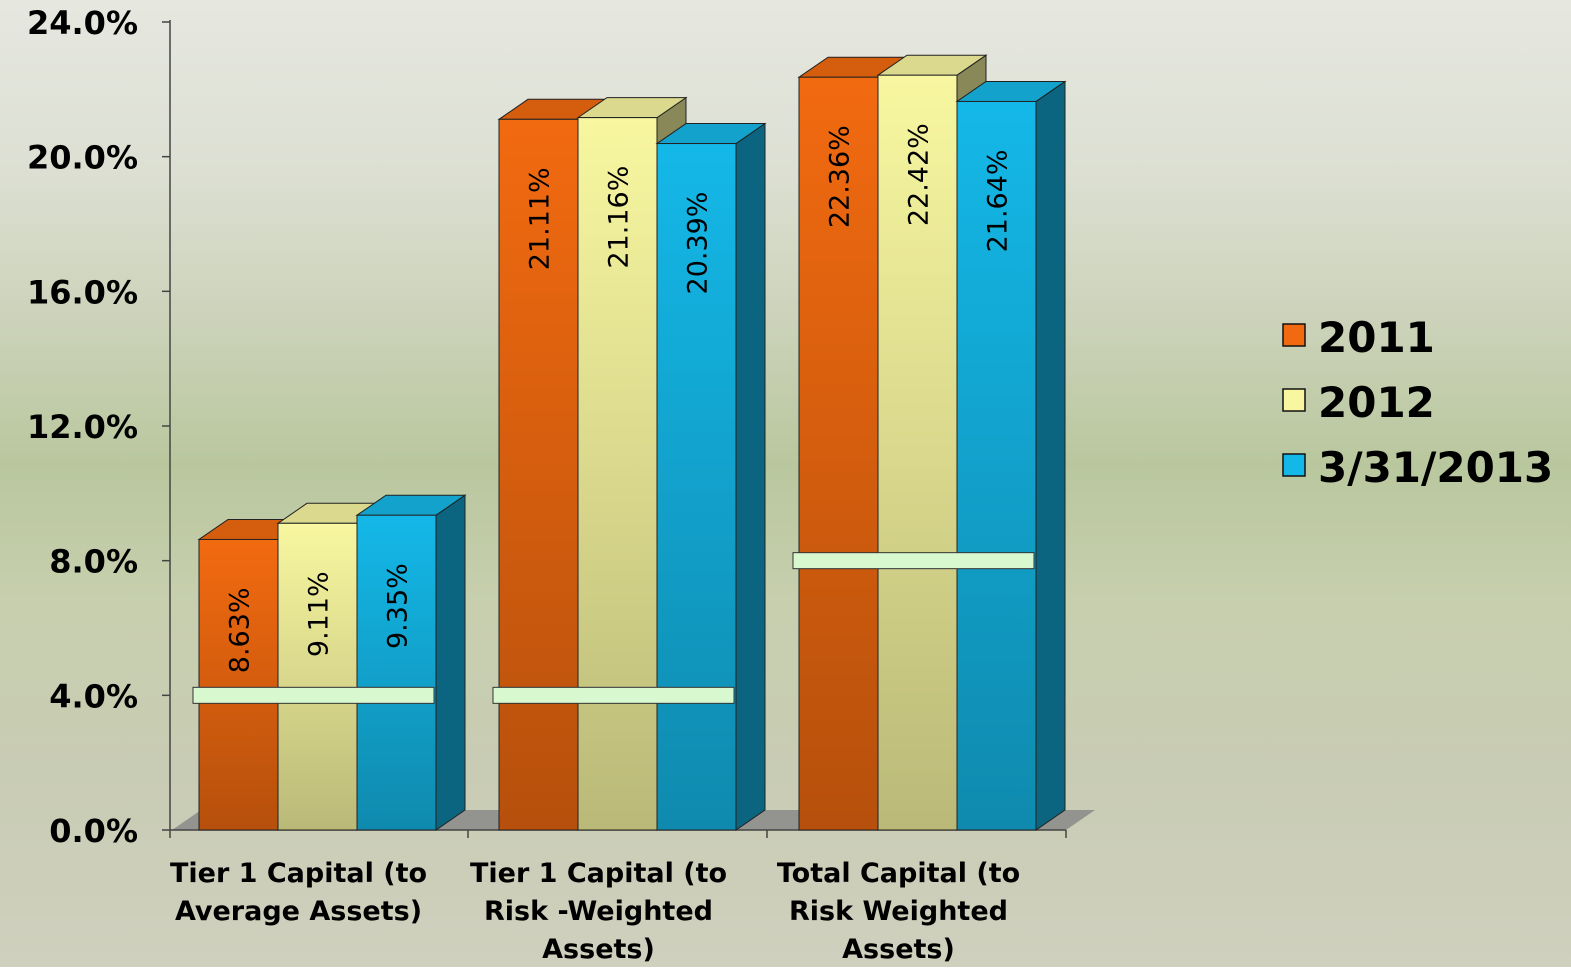 Image resolution: width=1571 pixels, height=971 pixels. I want to click on y-tick-label: 24.0%, so click(82, 23).